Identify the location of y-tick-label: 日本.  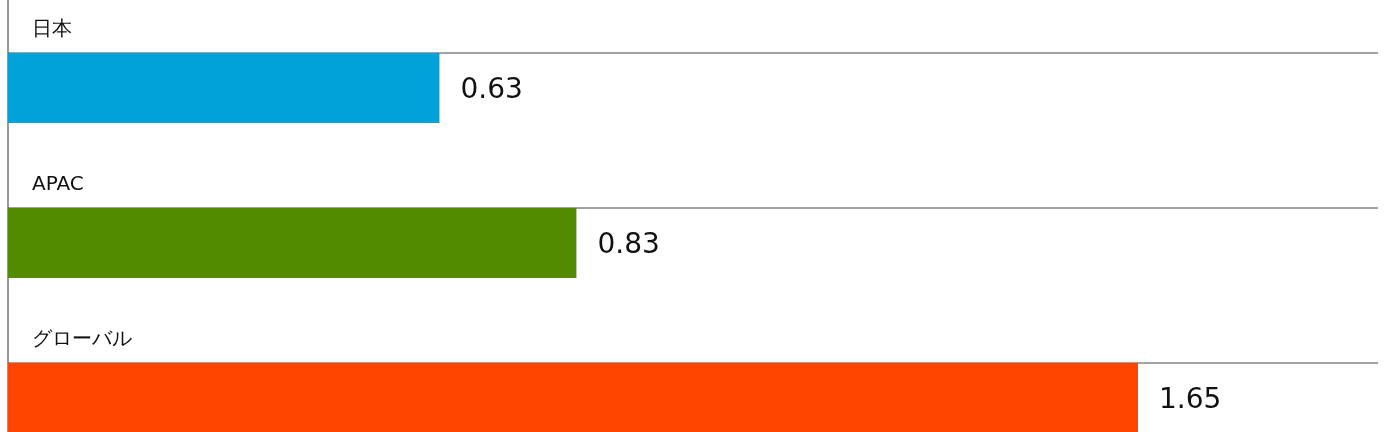
(52, 28).